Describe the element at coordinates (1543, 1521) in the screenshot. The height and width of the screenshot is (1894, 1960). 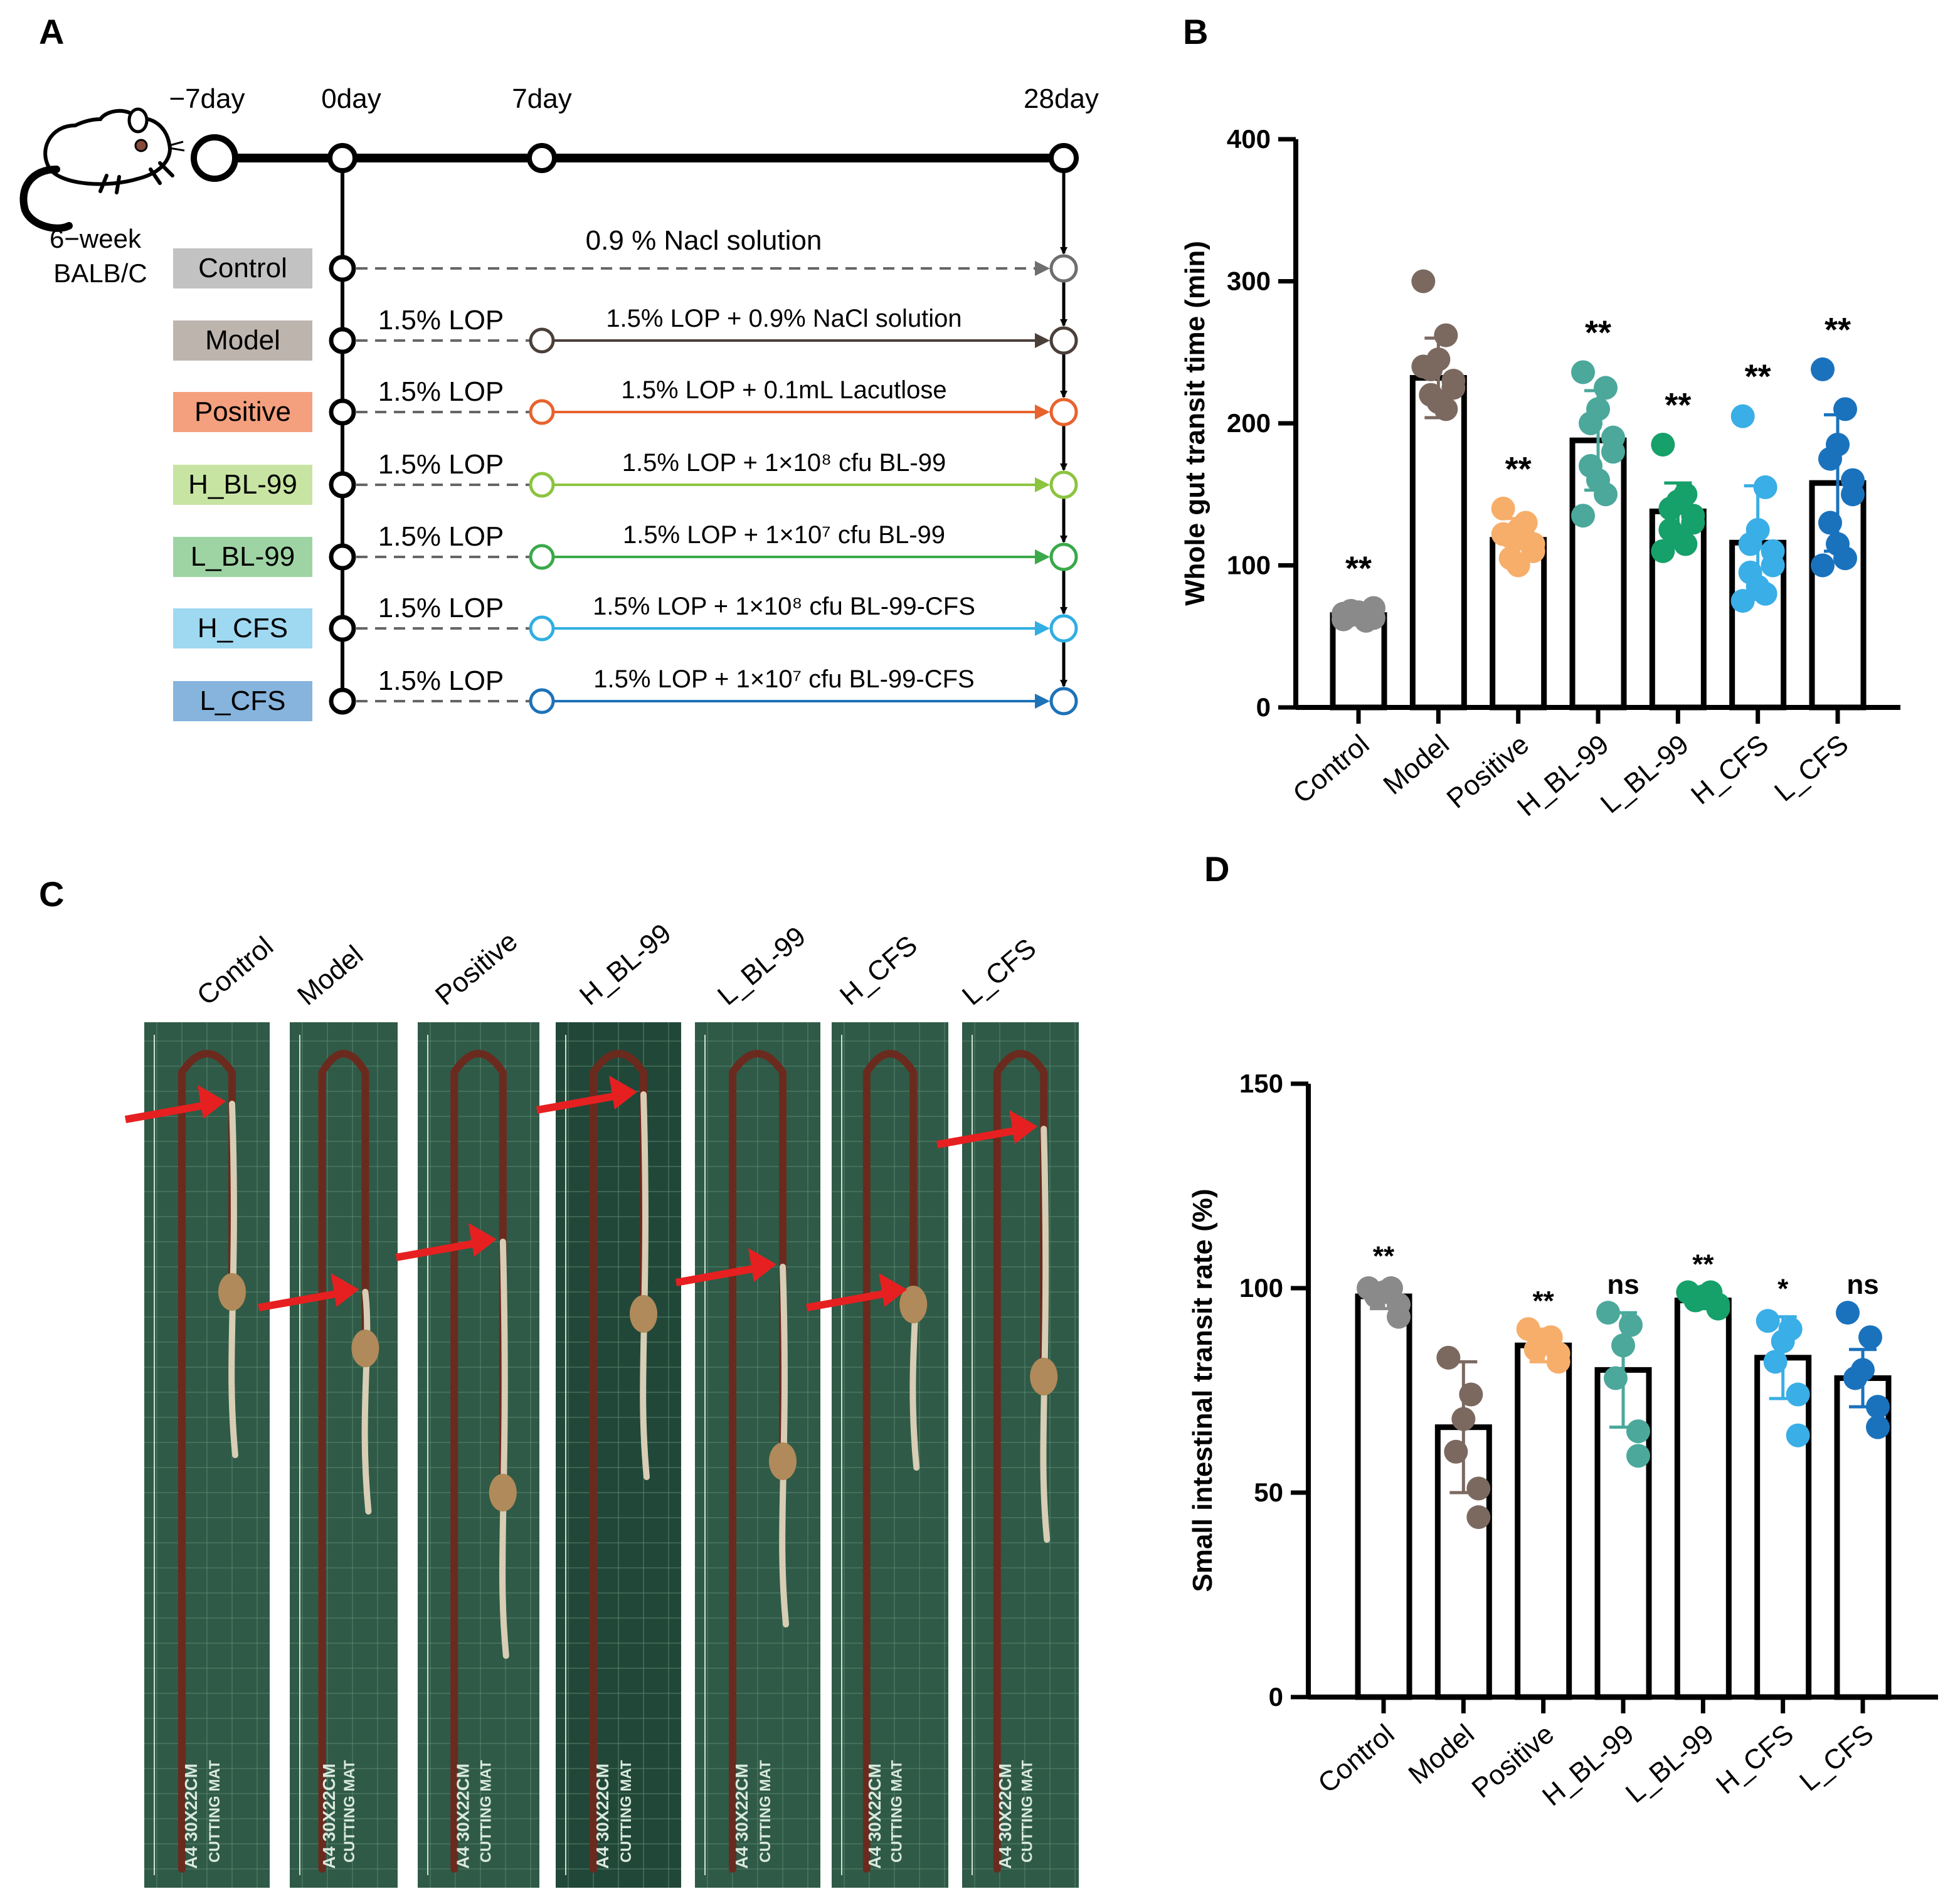
I see `bar-positive` at that location.